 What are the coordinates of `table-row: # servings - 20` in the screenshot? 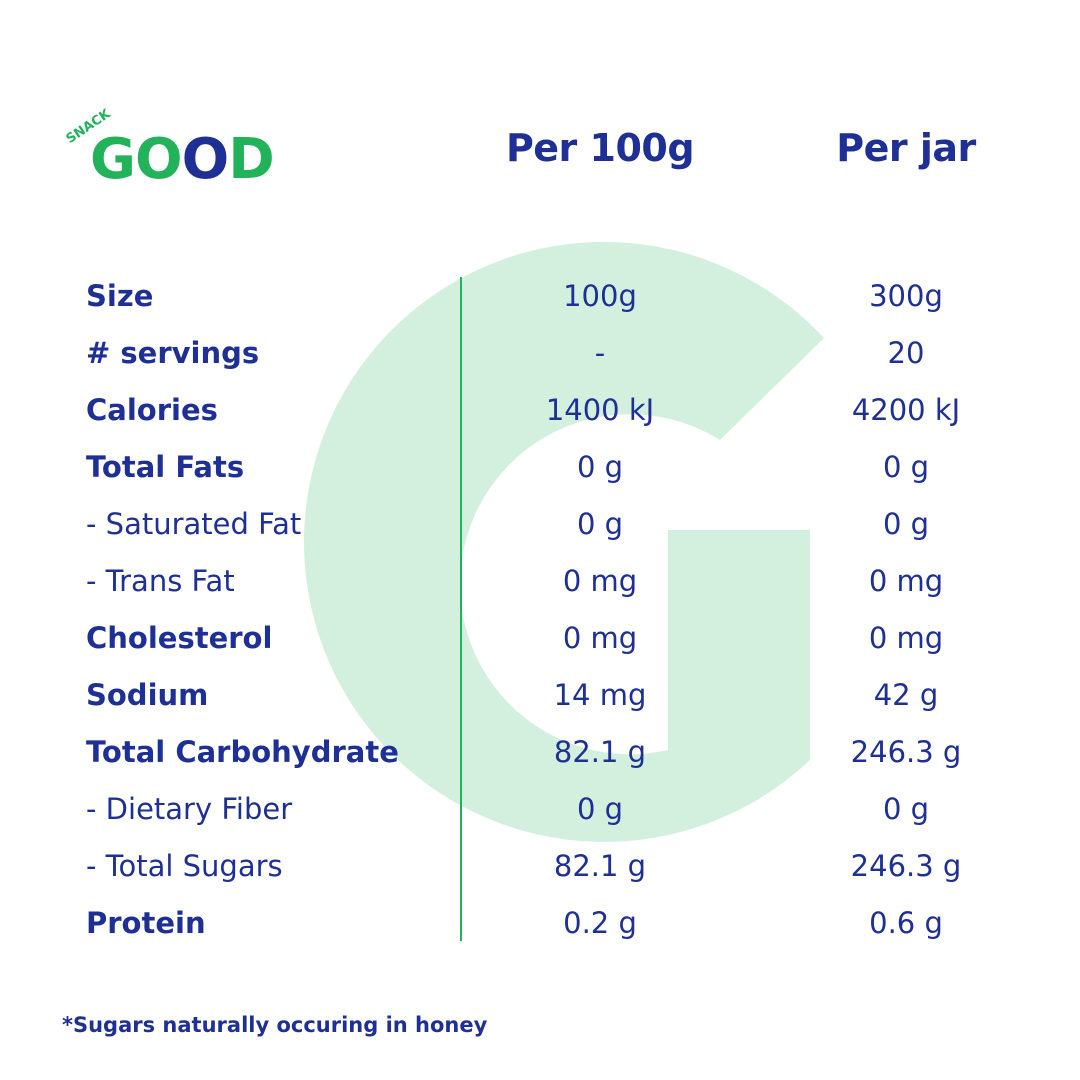 It's located at (540, 353).